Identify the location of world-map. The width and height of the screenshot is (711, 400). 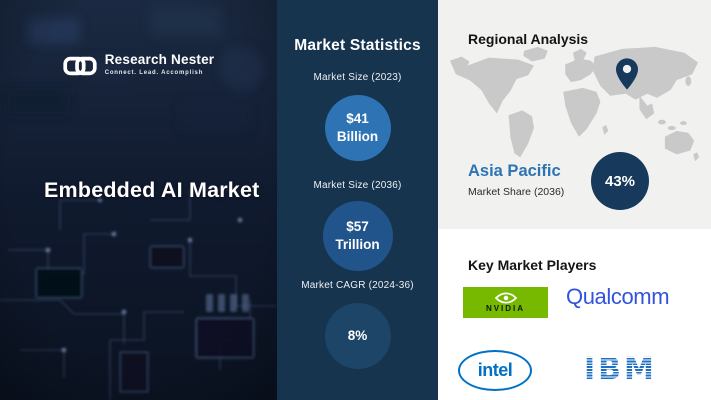
(574, 104).